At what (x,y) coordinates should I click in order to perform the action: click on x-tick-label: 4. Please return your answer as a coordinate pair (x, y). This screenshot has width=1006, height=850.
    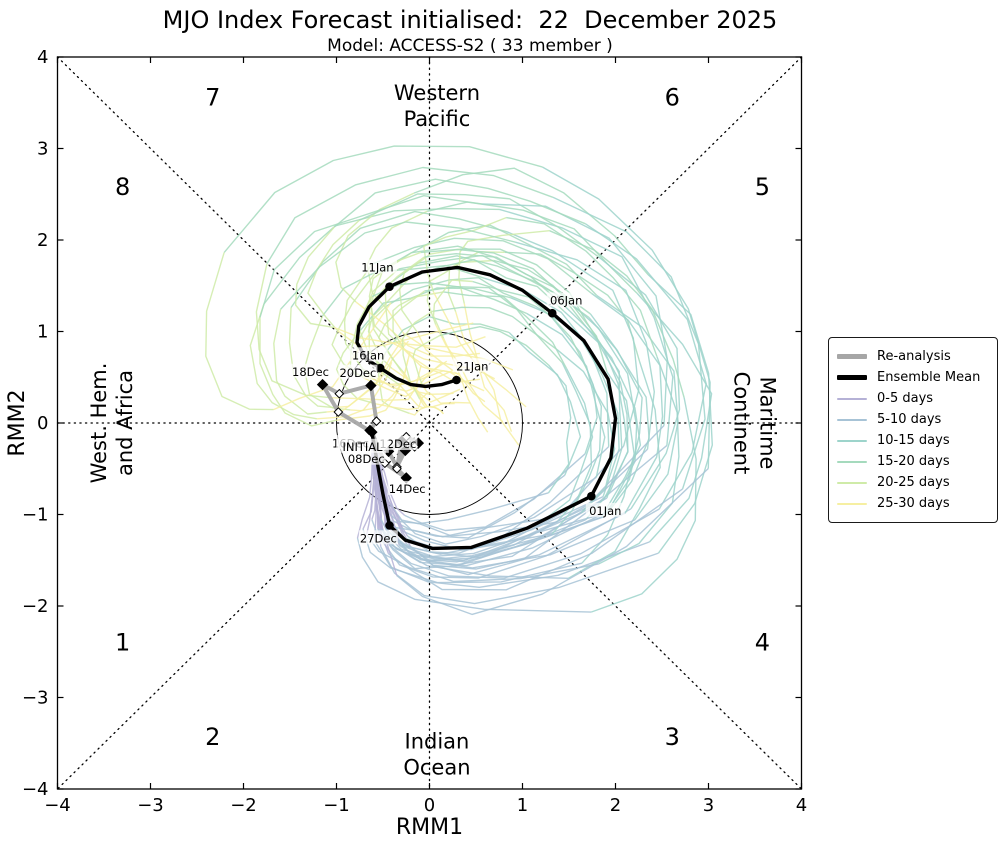
    Looking at the image, I should click on (801, 805).